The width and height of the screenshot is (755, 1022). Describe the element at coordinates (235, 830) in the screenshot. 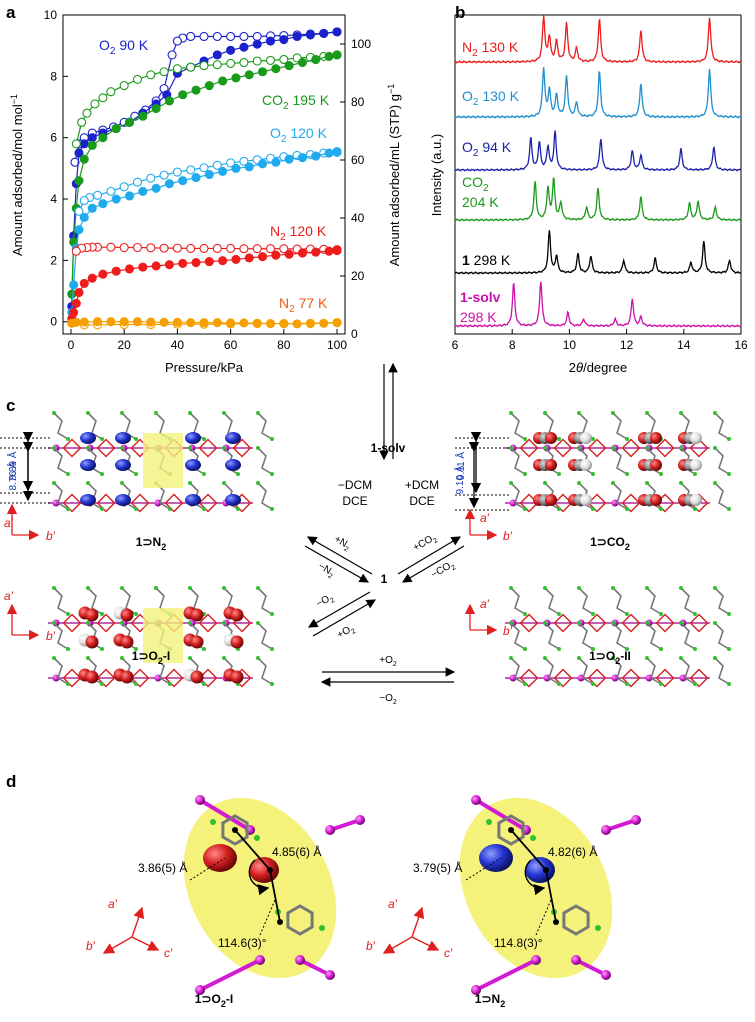

I see `benzene-ring` at that location.